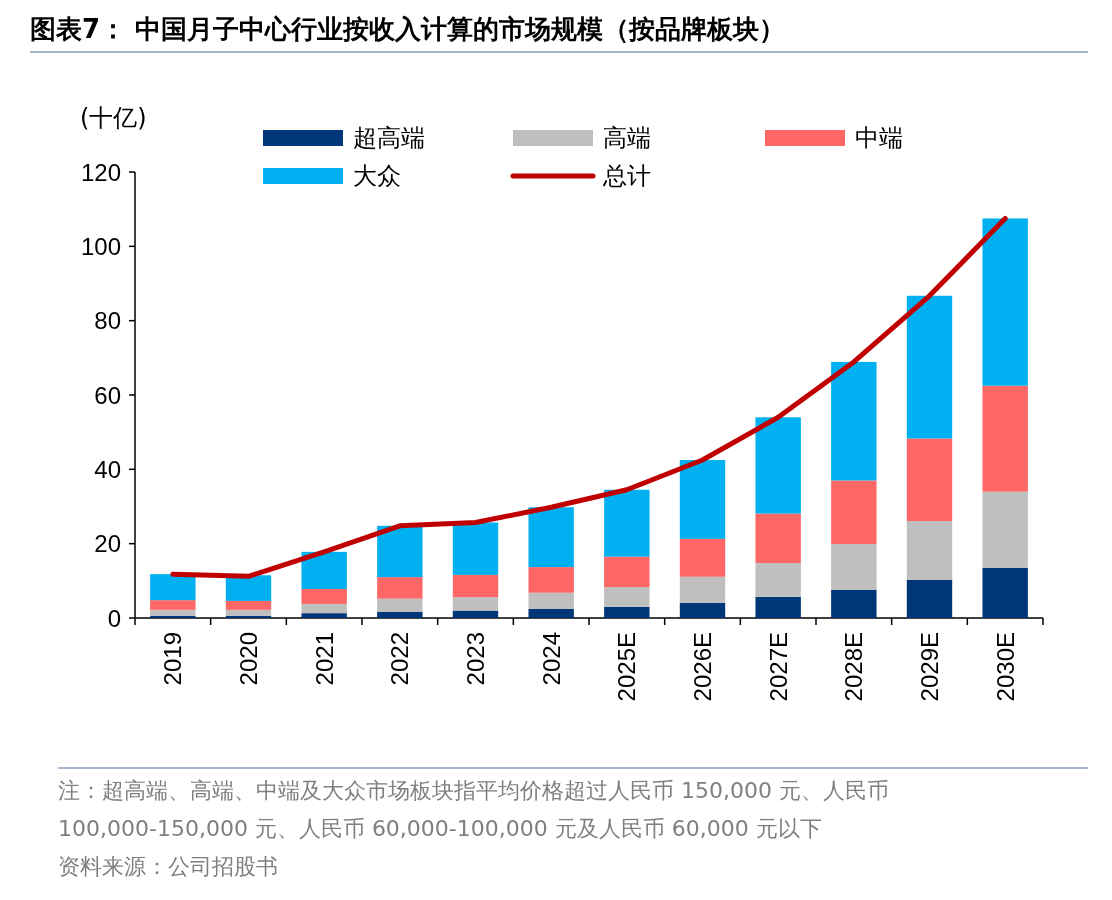  Describe the element at coordinates (702, 667) in the screenshot. I see `x-tick-label: 2026E` at that location.